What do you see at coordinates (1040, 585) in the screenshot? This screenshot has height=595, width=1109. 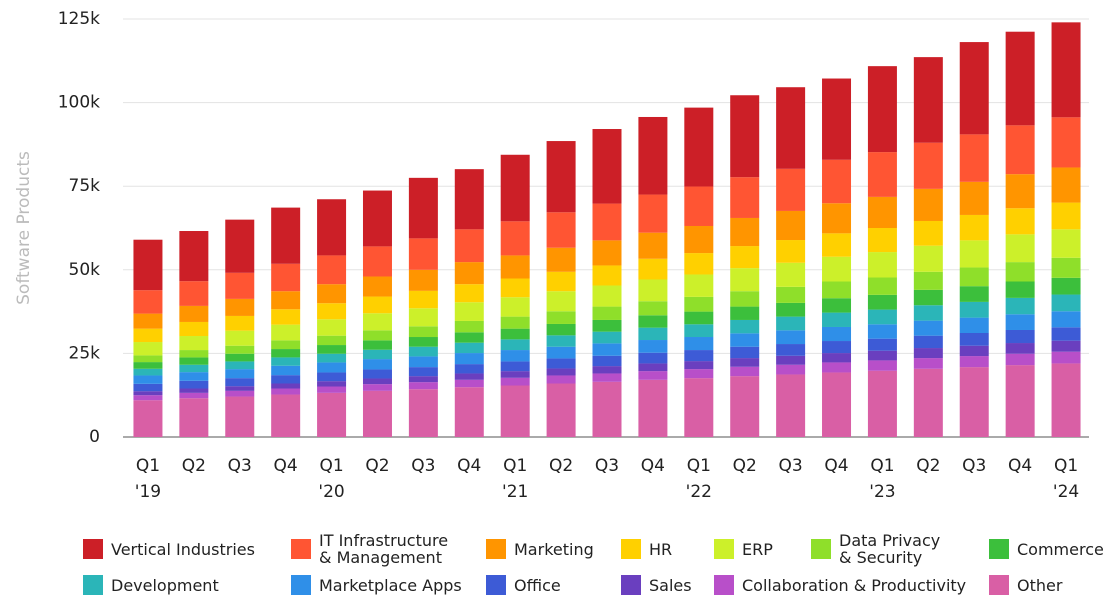 I see `legend-label: Other` at bounding box center [1040, 585].